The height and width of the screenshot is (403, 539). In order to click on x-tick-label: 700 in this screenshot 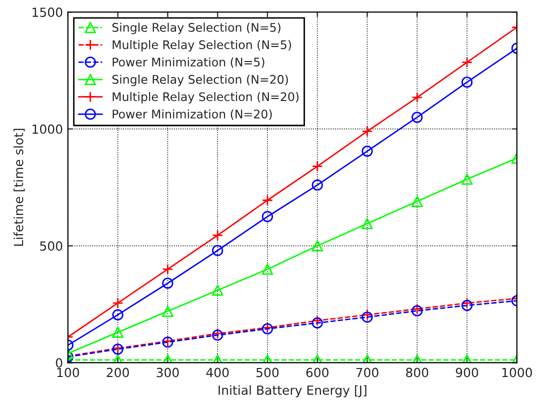, I will do `click(367, 373)`.